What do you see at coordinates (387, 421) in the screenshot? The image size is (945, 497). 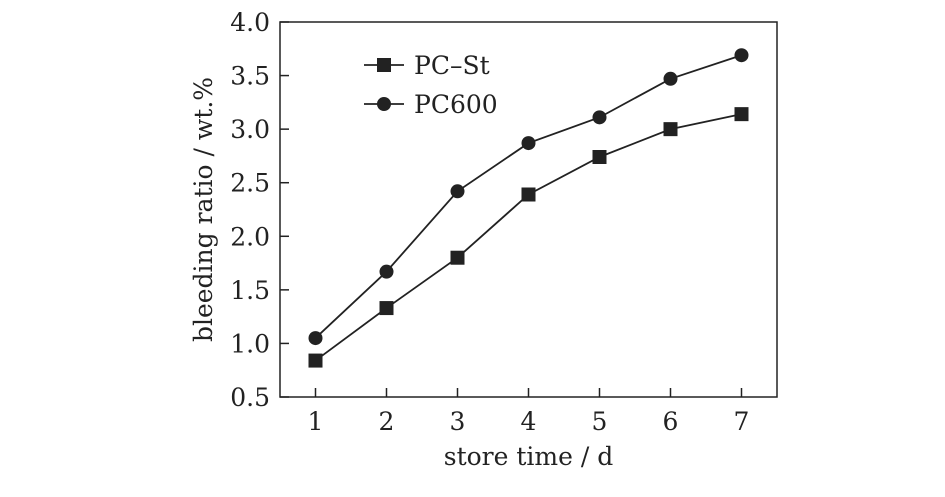 I see `x-tick-label: 2` at bounding box center [387, 421].